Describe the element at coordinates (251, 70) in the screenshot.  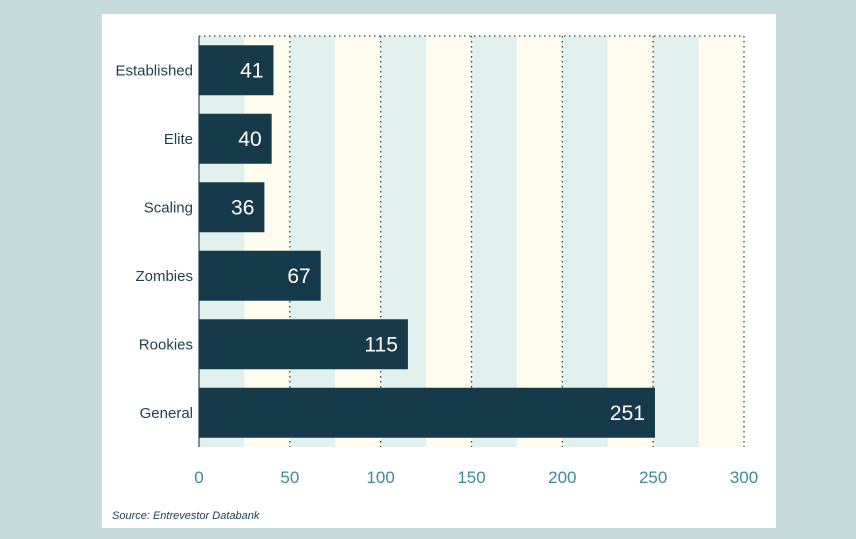
I see `data-label: 41` at that location.